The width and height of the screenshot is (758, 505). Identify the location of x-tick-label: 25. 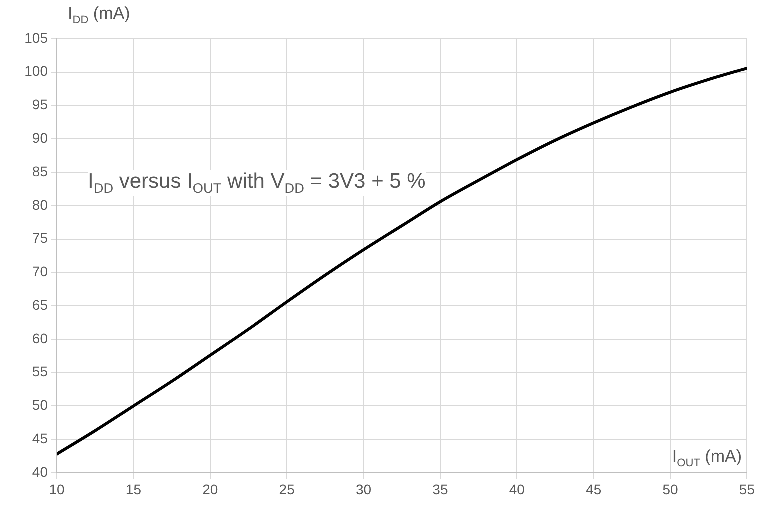
(287, 489).